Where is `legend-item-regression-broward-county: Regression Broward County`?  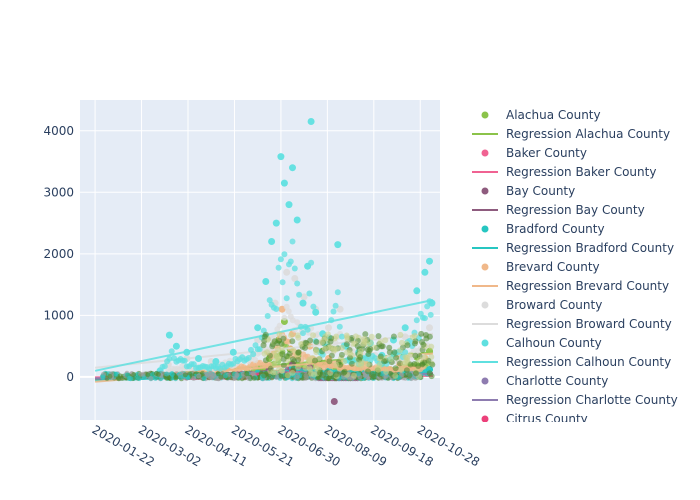 legend-item-regression-broward-county: Regression Broward County is located at coordinates (572, 324).